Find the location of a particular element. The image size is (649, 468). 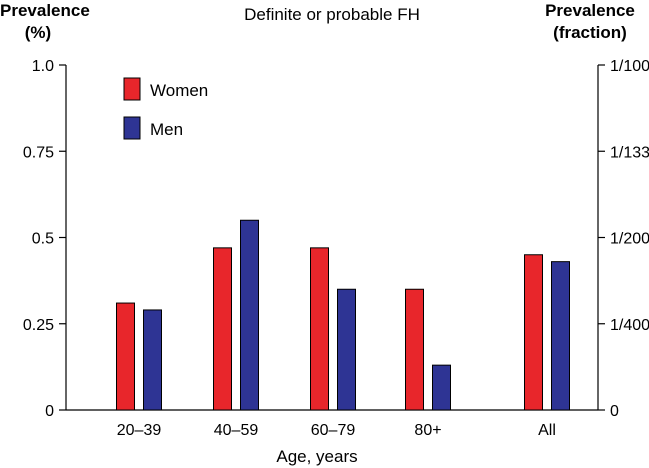

right-axis-label-line1: Prevalence is located at coordinates (590, 10).